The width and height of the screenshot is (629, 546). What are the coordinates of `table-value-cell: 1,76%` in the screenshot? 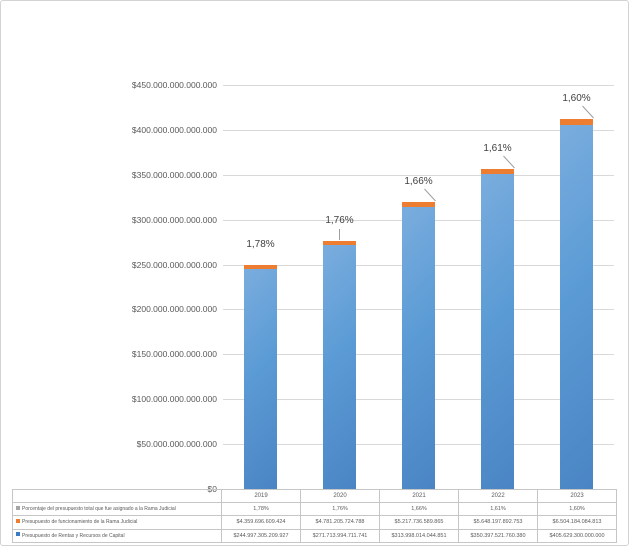 It's located at (340, 509).